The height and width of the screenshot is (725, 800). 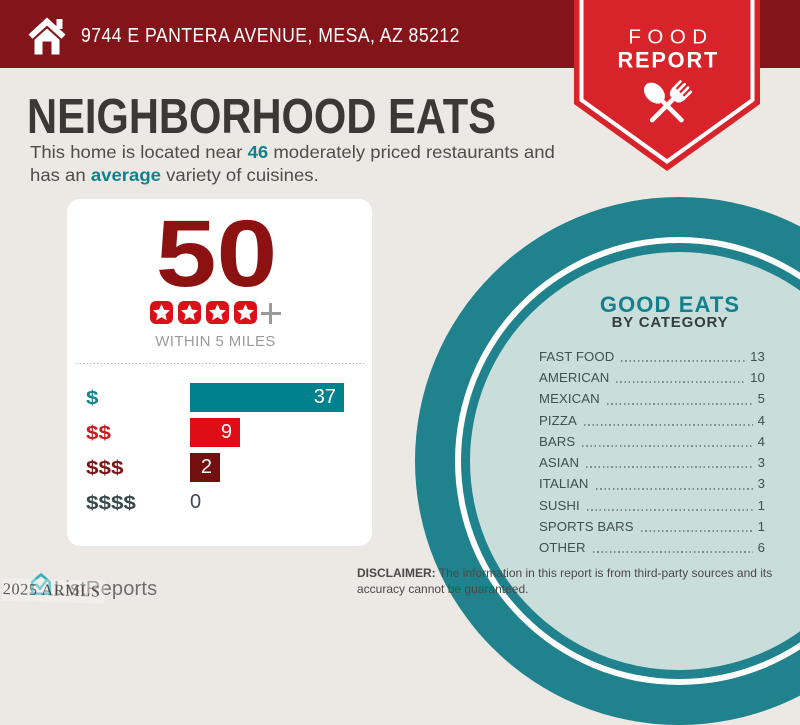 What do you see at coordinates (668, 60) in the screenshot?
I see `svg-text: REPORT` at bounding box center [668, 60].